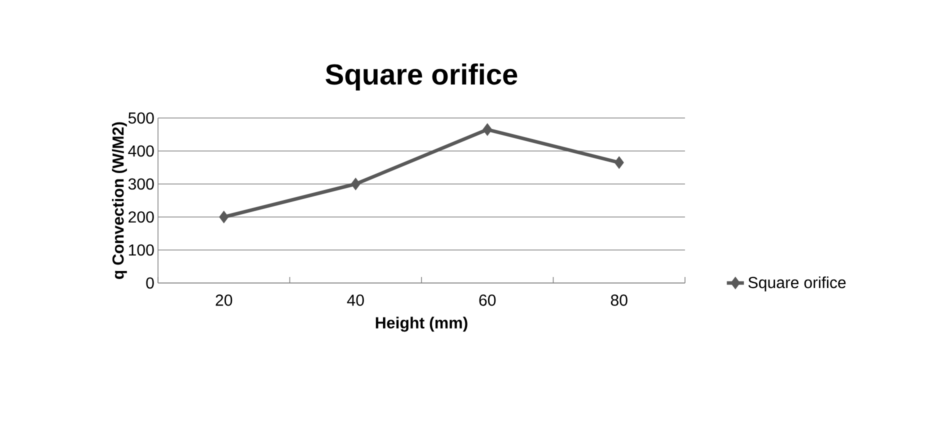  What do you see at coordinates (141, 217) in the screenshot?
I see `y-tick-label: 200` at bounding box center [141, 217].